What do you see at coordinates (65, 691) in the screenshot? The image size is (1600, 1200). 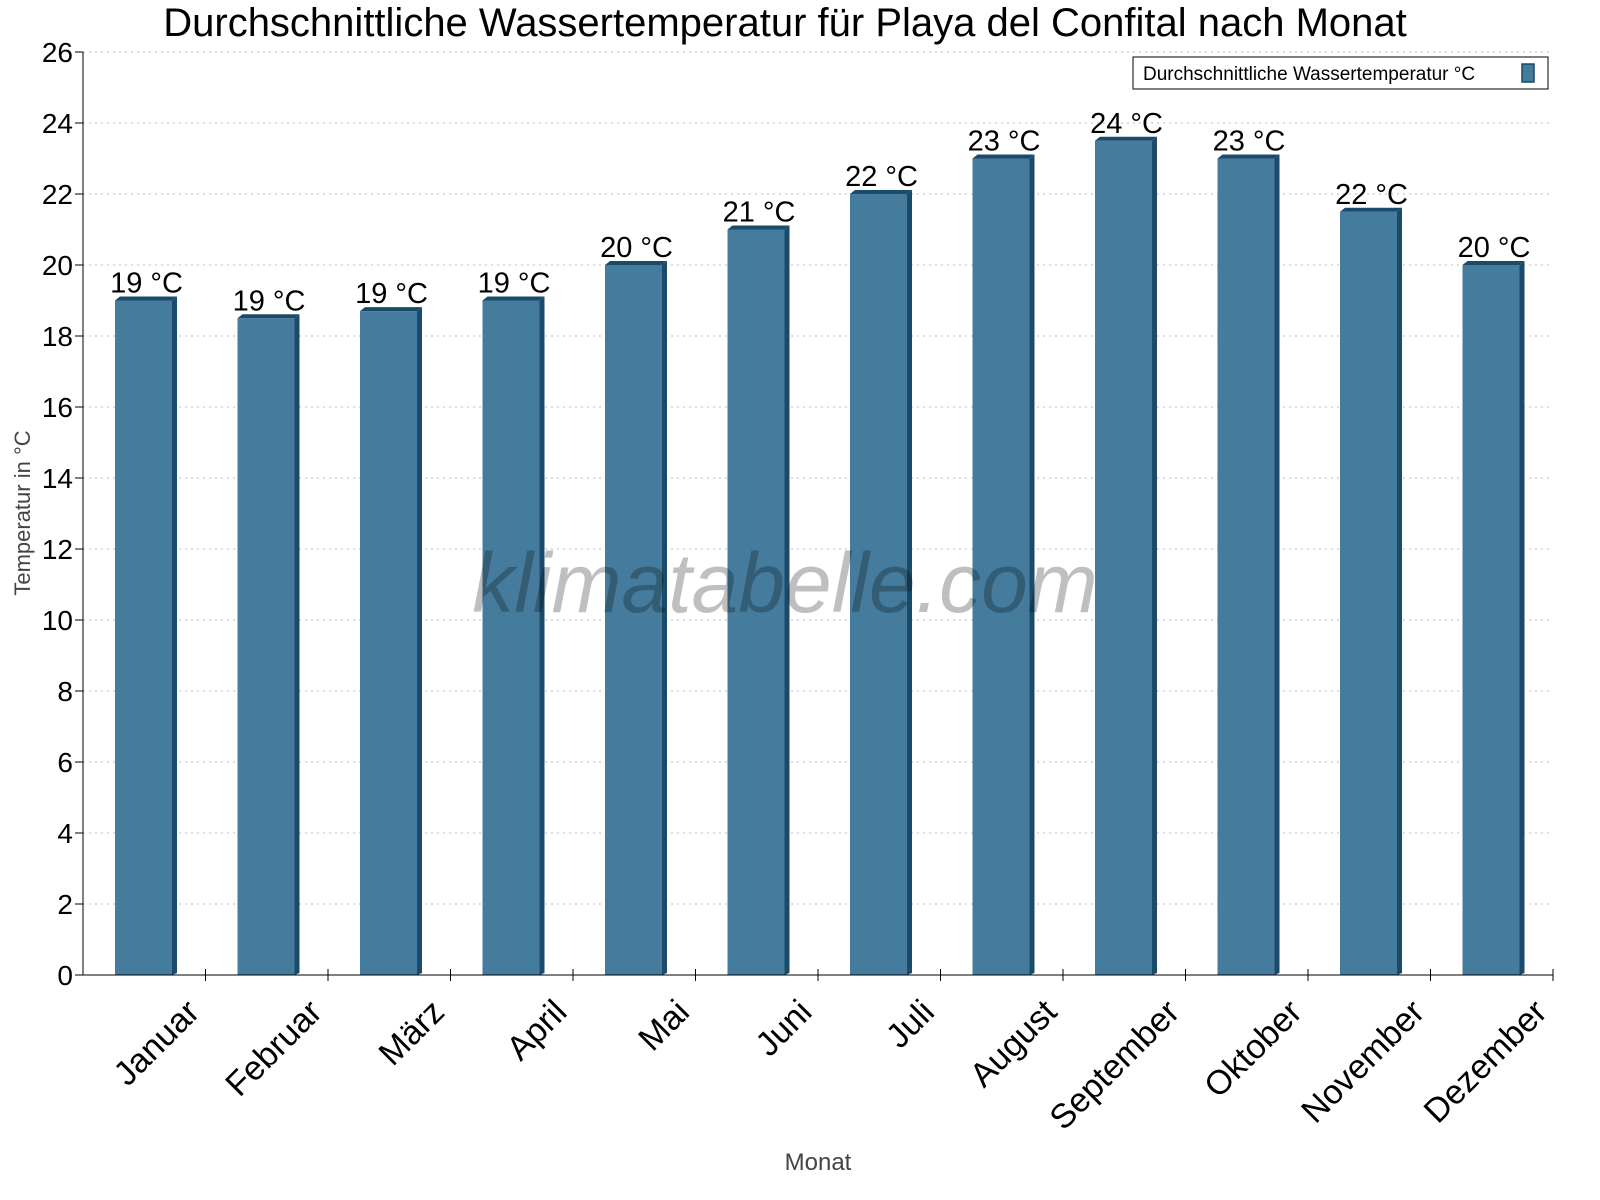 I see `y-tick-label: 8` at bounding box center [65, 691].